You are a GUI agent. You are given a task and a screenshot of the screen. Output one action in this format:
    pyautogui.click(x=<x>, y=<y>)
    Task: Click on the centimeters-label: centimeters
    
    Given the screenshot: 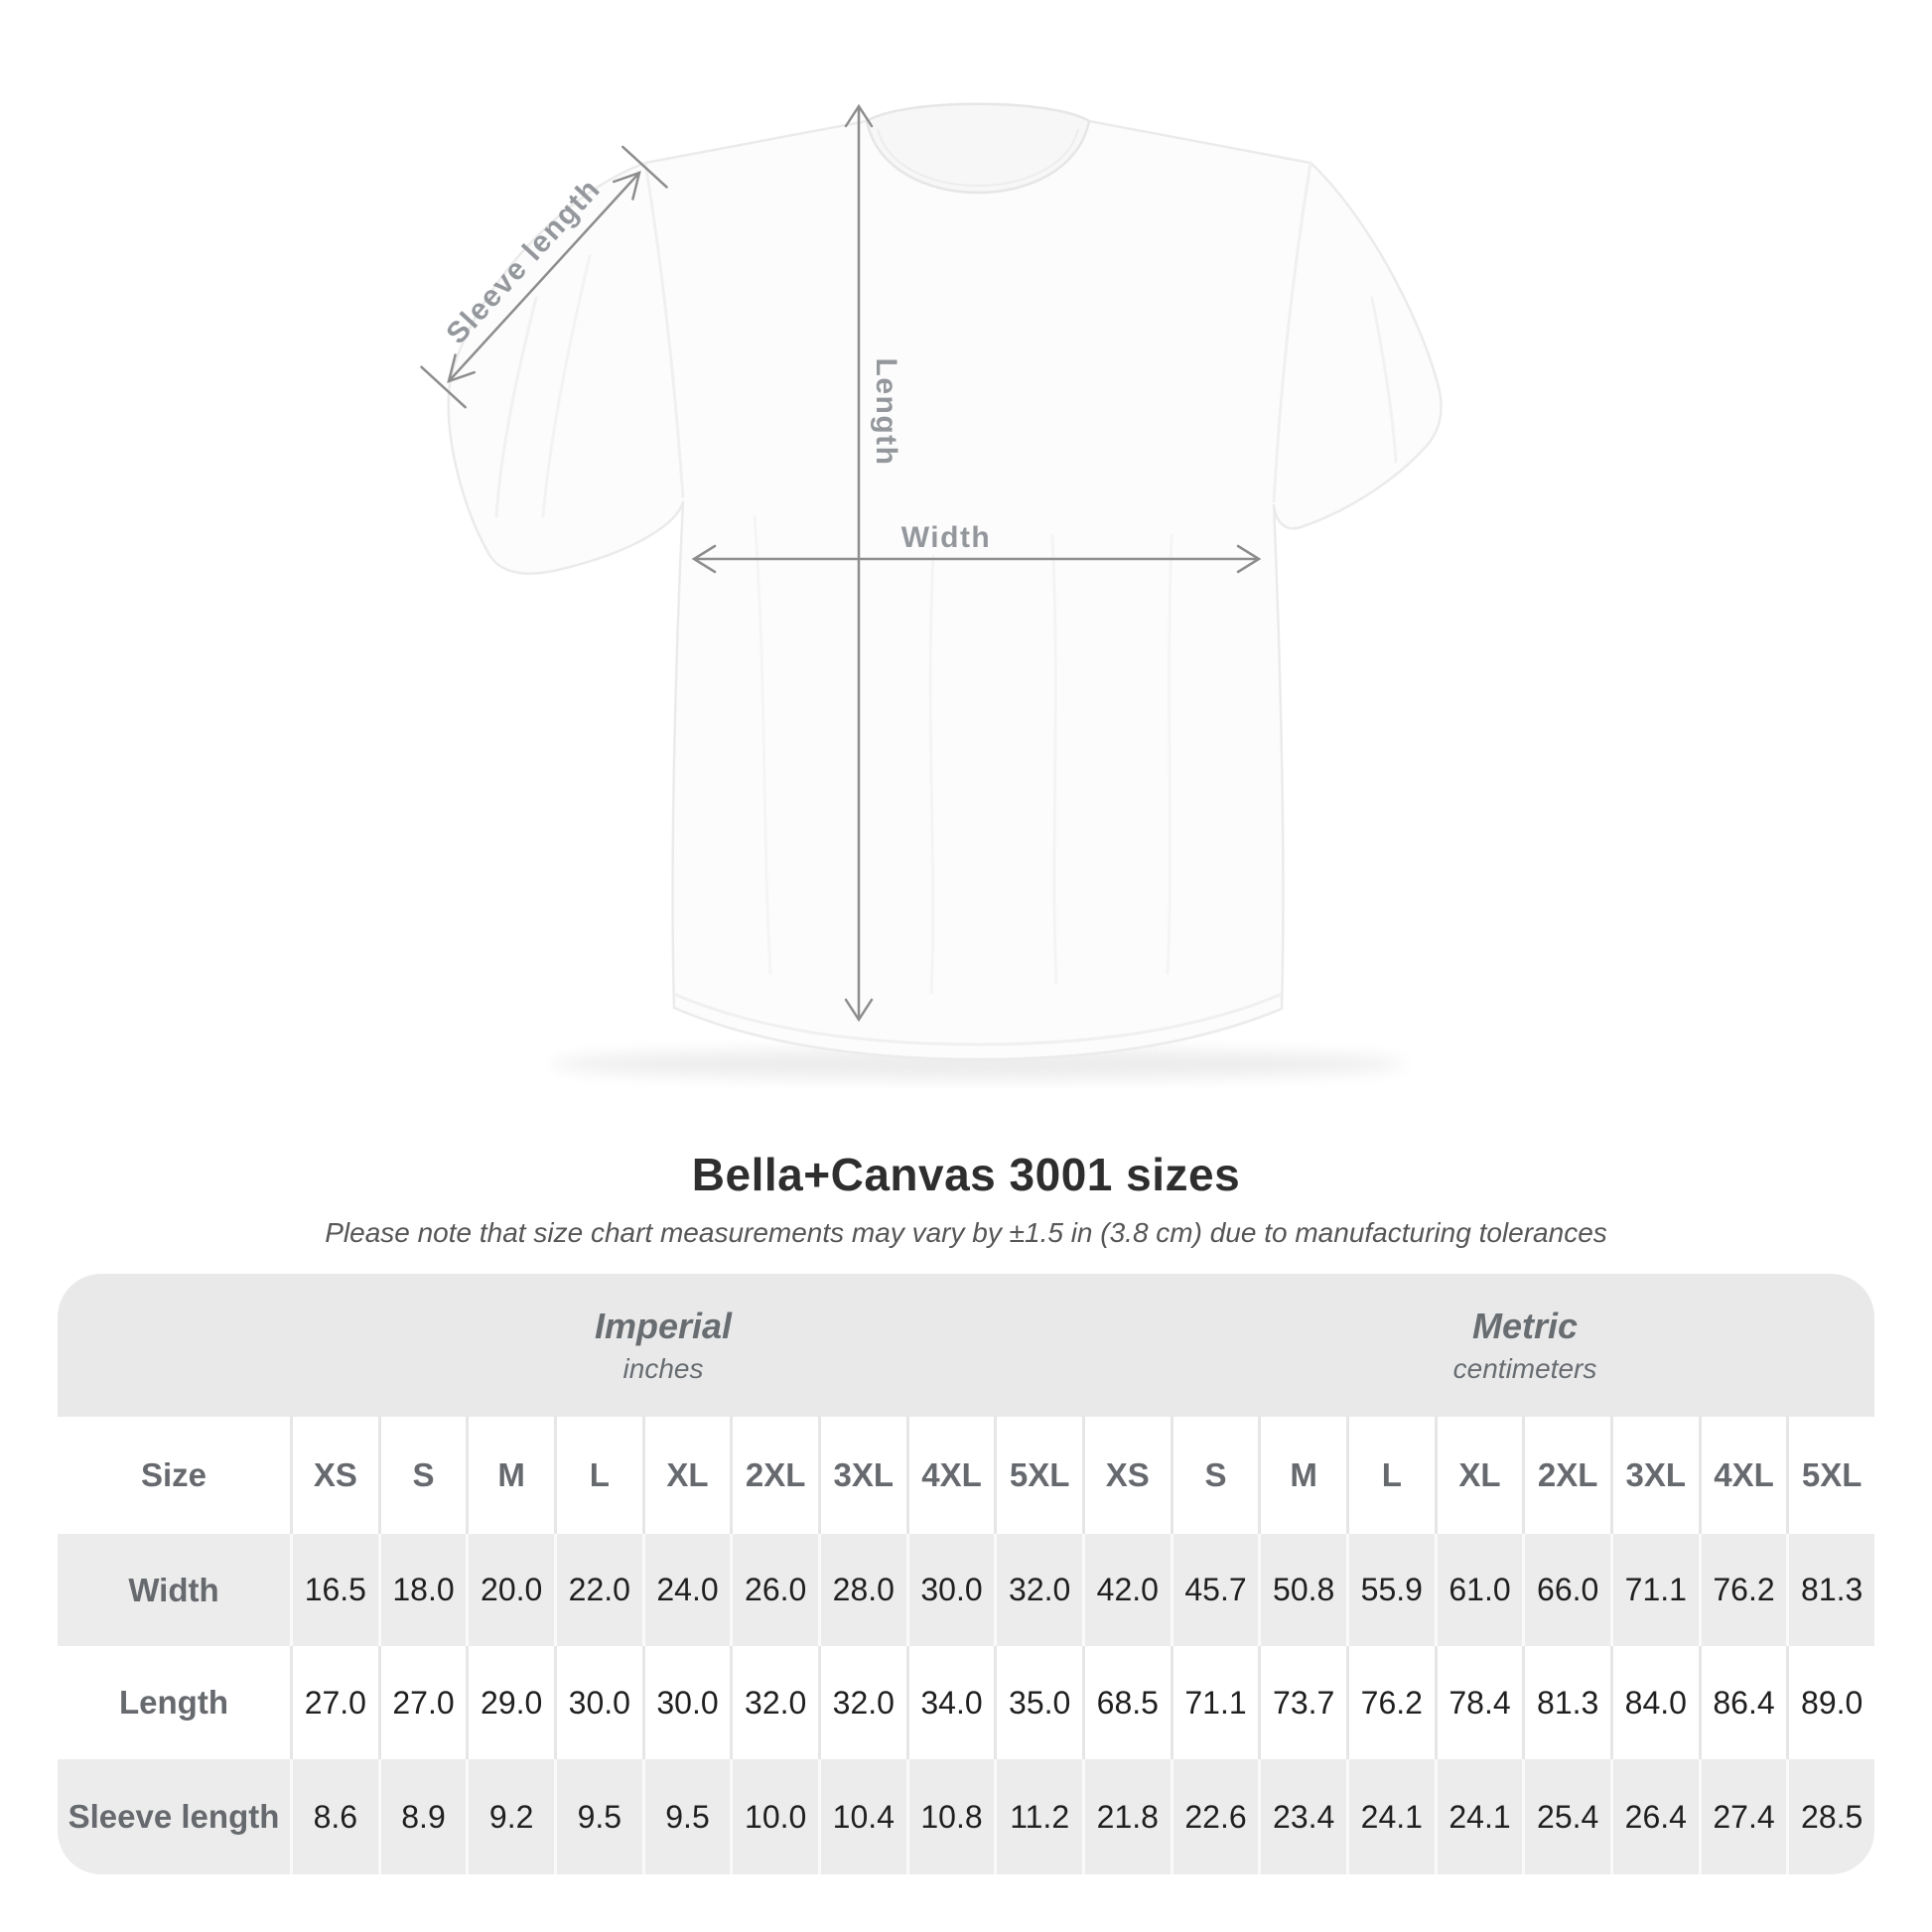 What is the action you would take?
    pyautogui.click(x=1525, y=1369)
    